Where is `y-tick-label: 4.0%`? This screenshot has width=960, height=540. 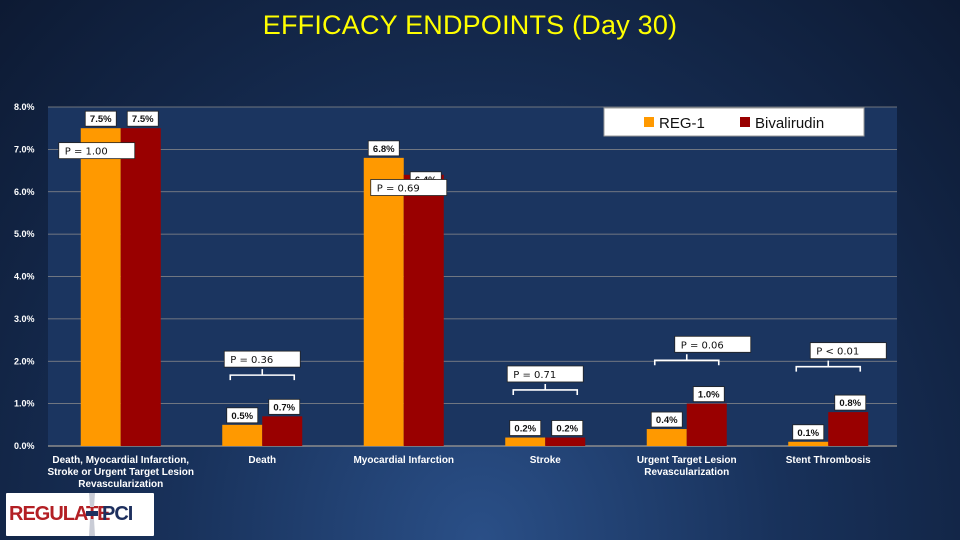
y-tick-label: 4.0% is located at coordinates (24, 277).